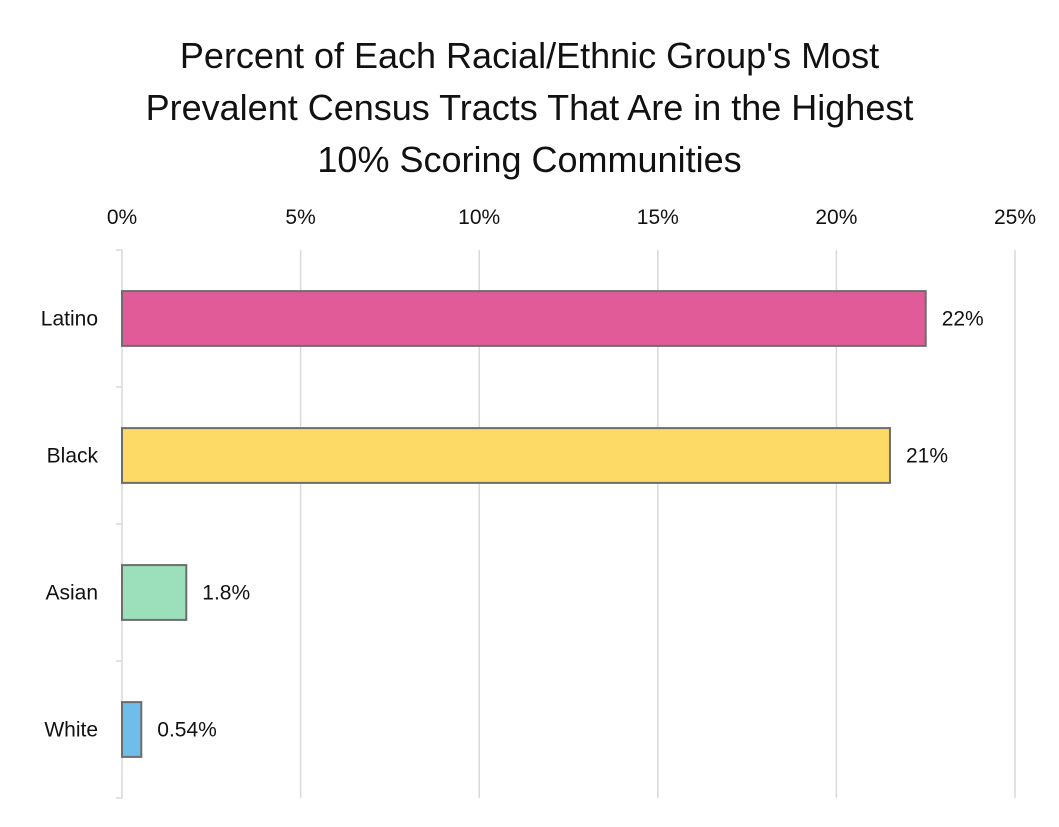 The height and width of the screenshot is (827, 1059). Describe the element at coordinates (70, 525) in the screenshot. I see `category-labels: Latino Black Asian White` at that location.